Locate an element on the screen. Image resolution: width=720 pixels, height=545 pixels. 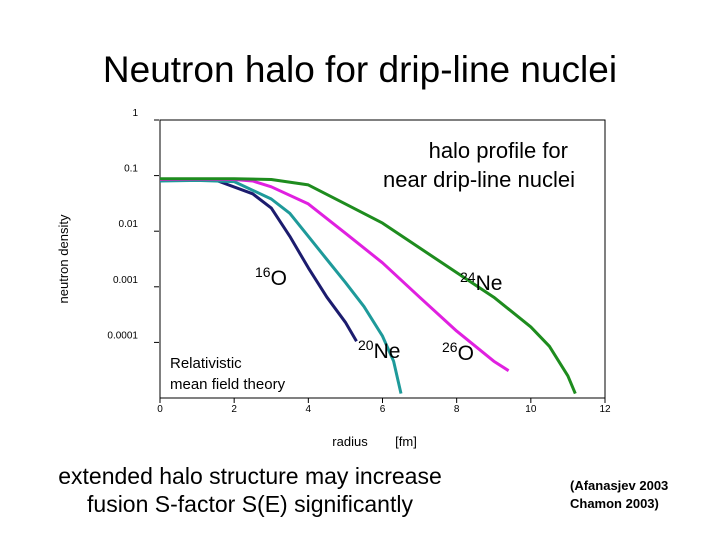
y-tick-label: 0.0001 is located at coordinates (122, 335).